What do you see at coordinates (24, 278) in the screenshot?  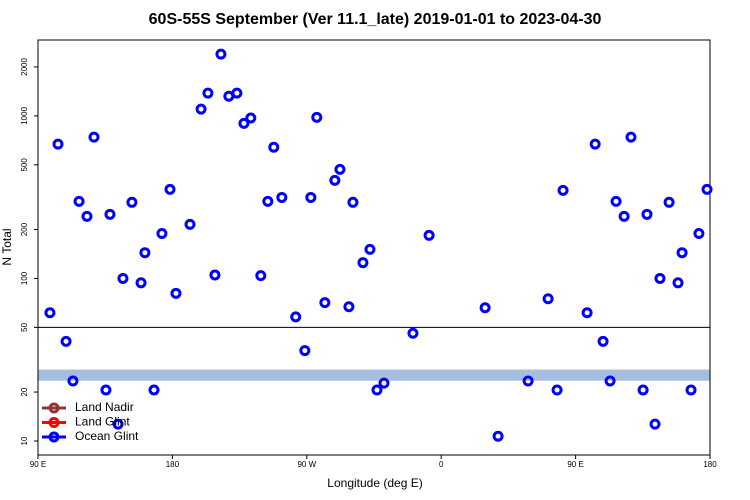 I see `y-tick-label: 100` at bounding box center [24, 278].